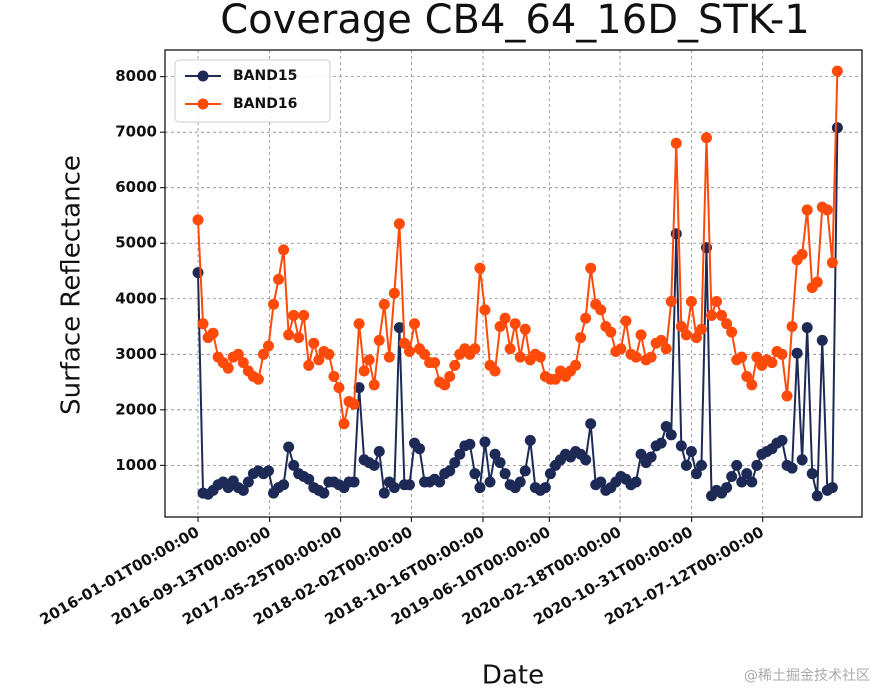 Image resolution: width=875 pixels, height=690 pixels. Describe the element at coordinates (807, 676) in the screenshot. I see `watermark: @稀土掘金技术社区` at that location.